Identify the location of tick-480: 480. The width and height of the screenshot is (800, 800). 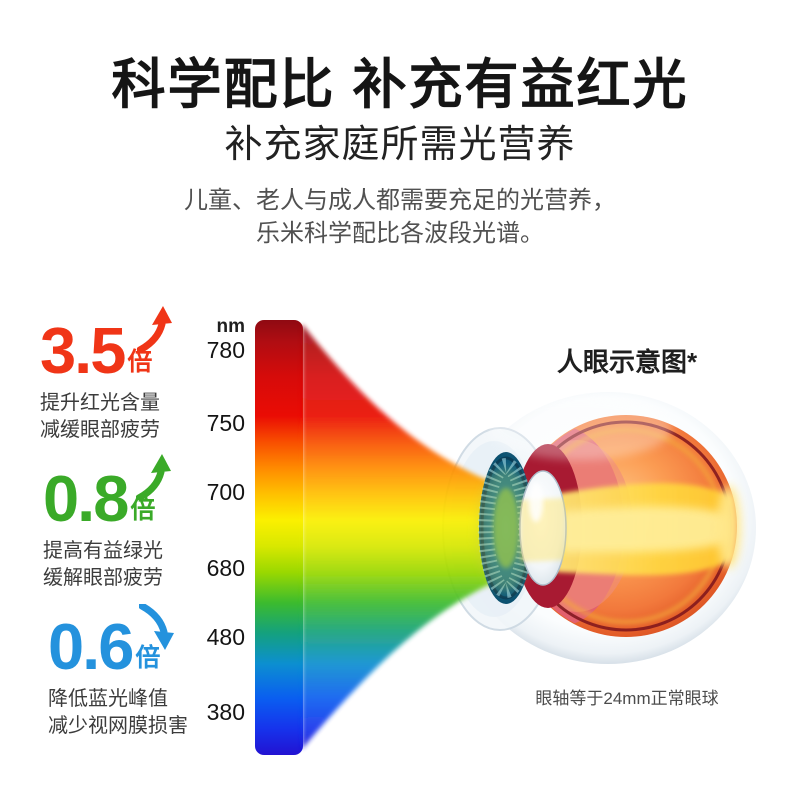
(225, 637).